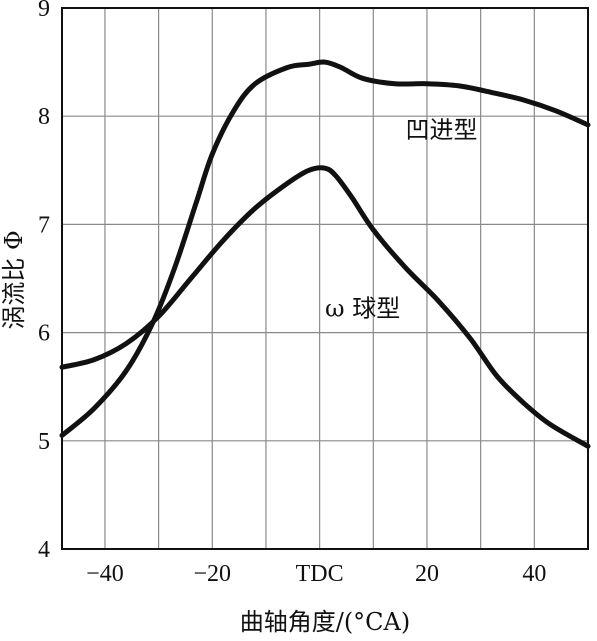 The image size is (597, 641). Describe the element at coordinates (14, 279) in the screenshot. I see `y-axis-title: 涡流比 Φ` at that location.